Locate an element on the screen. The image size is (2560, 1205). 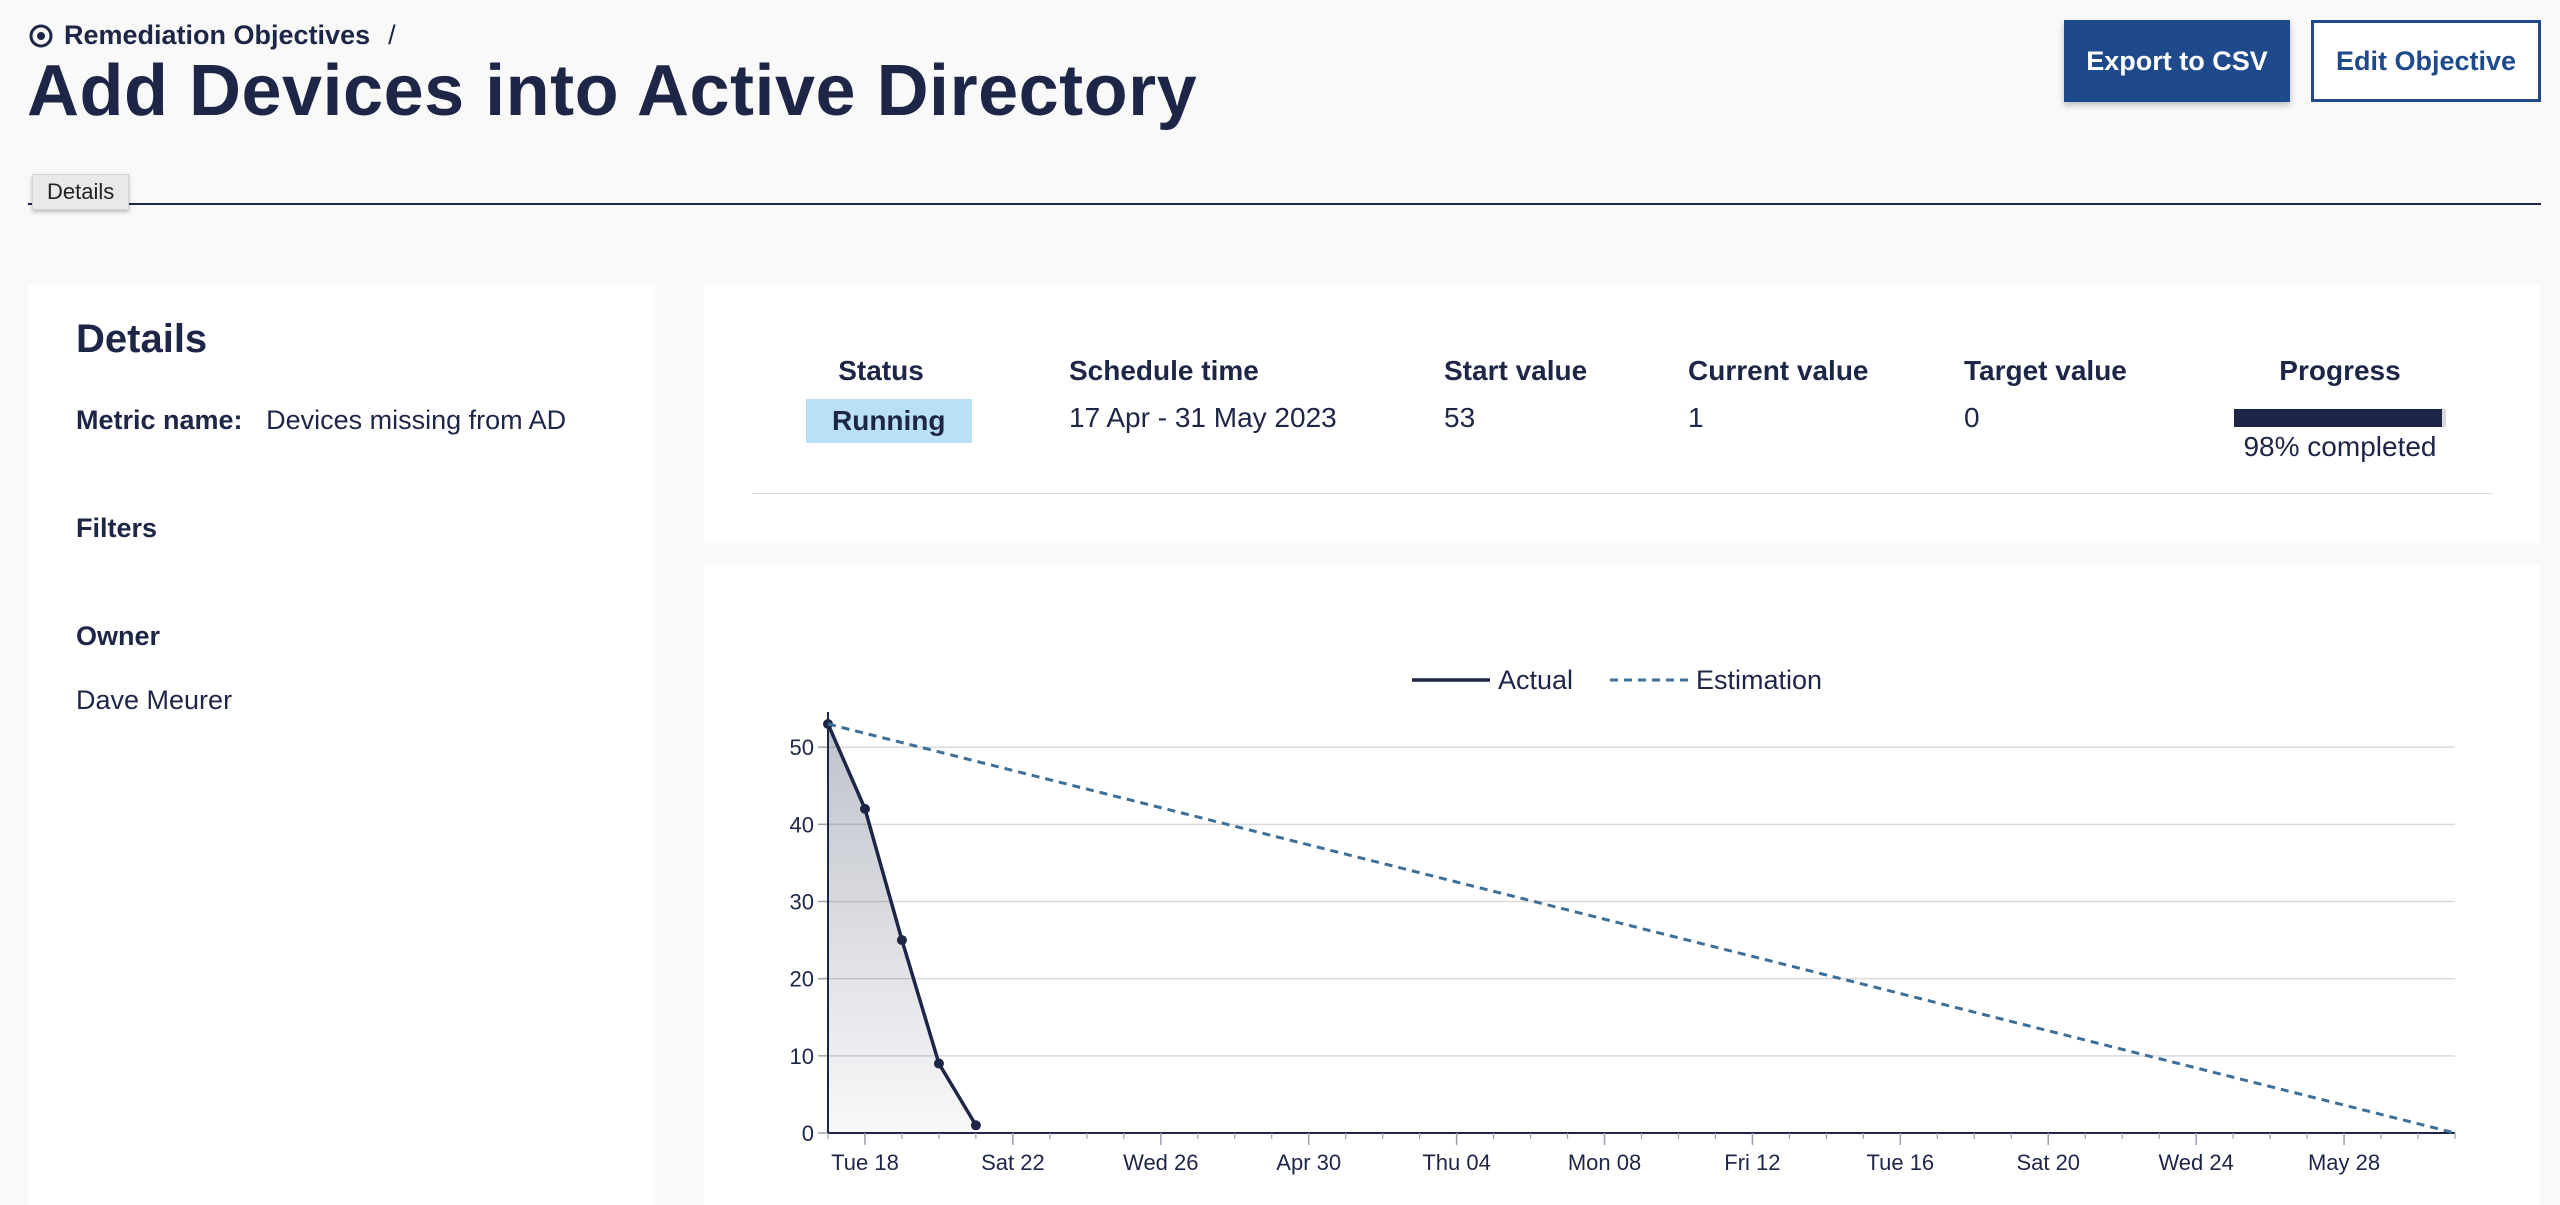
progress-column: Progress 98% completed is located at coordinates (2340, 409).